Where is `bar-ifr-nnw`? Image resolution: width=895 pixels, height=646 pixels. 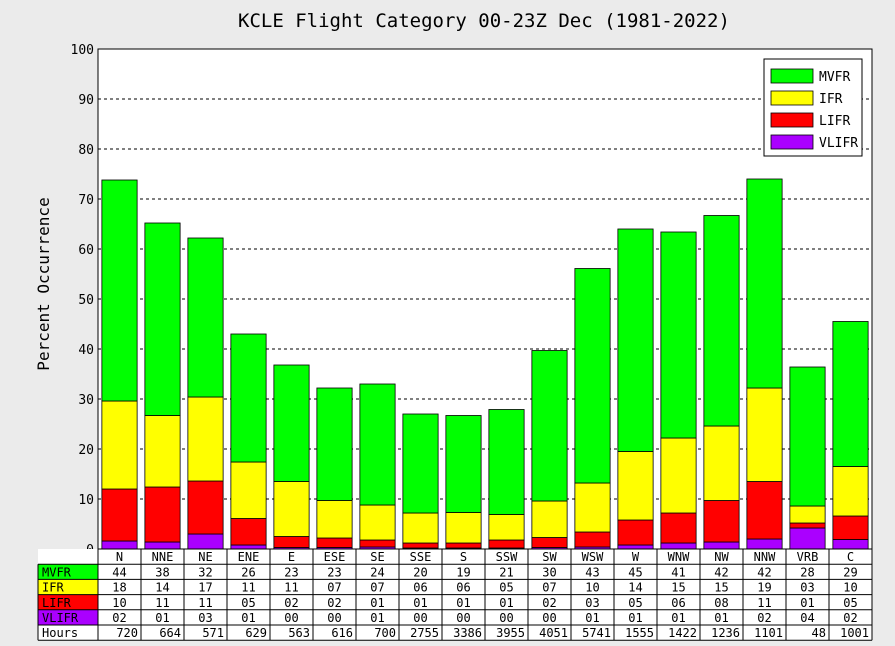 bar-ifr-nnw is located at coordinates (764, 434).